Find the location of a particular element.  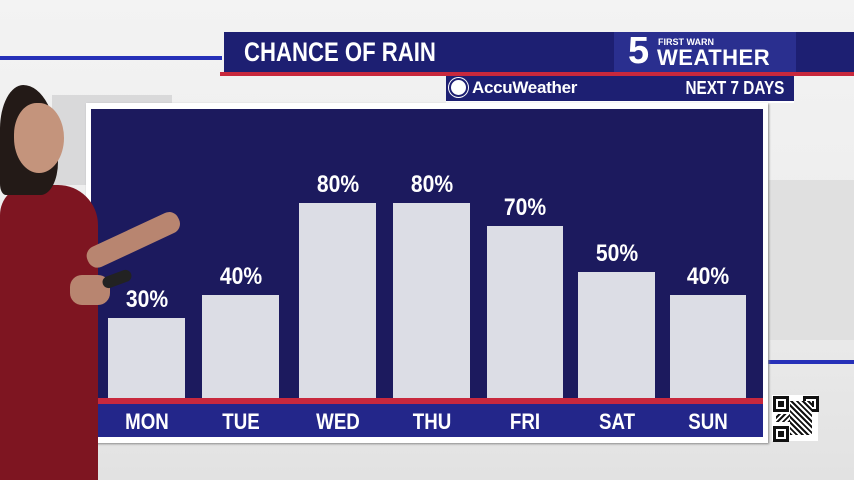

logo-number: 5 is located at coordinates (639, 51).